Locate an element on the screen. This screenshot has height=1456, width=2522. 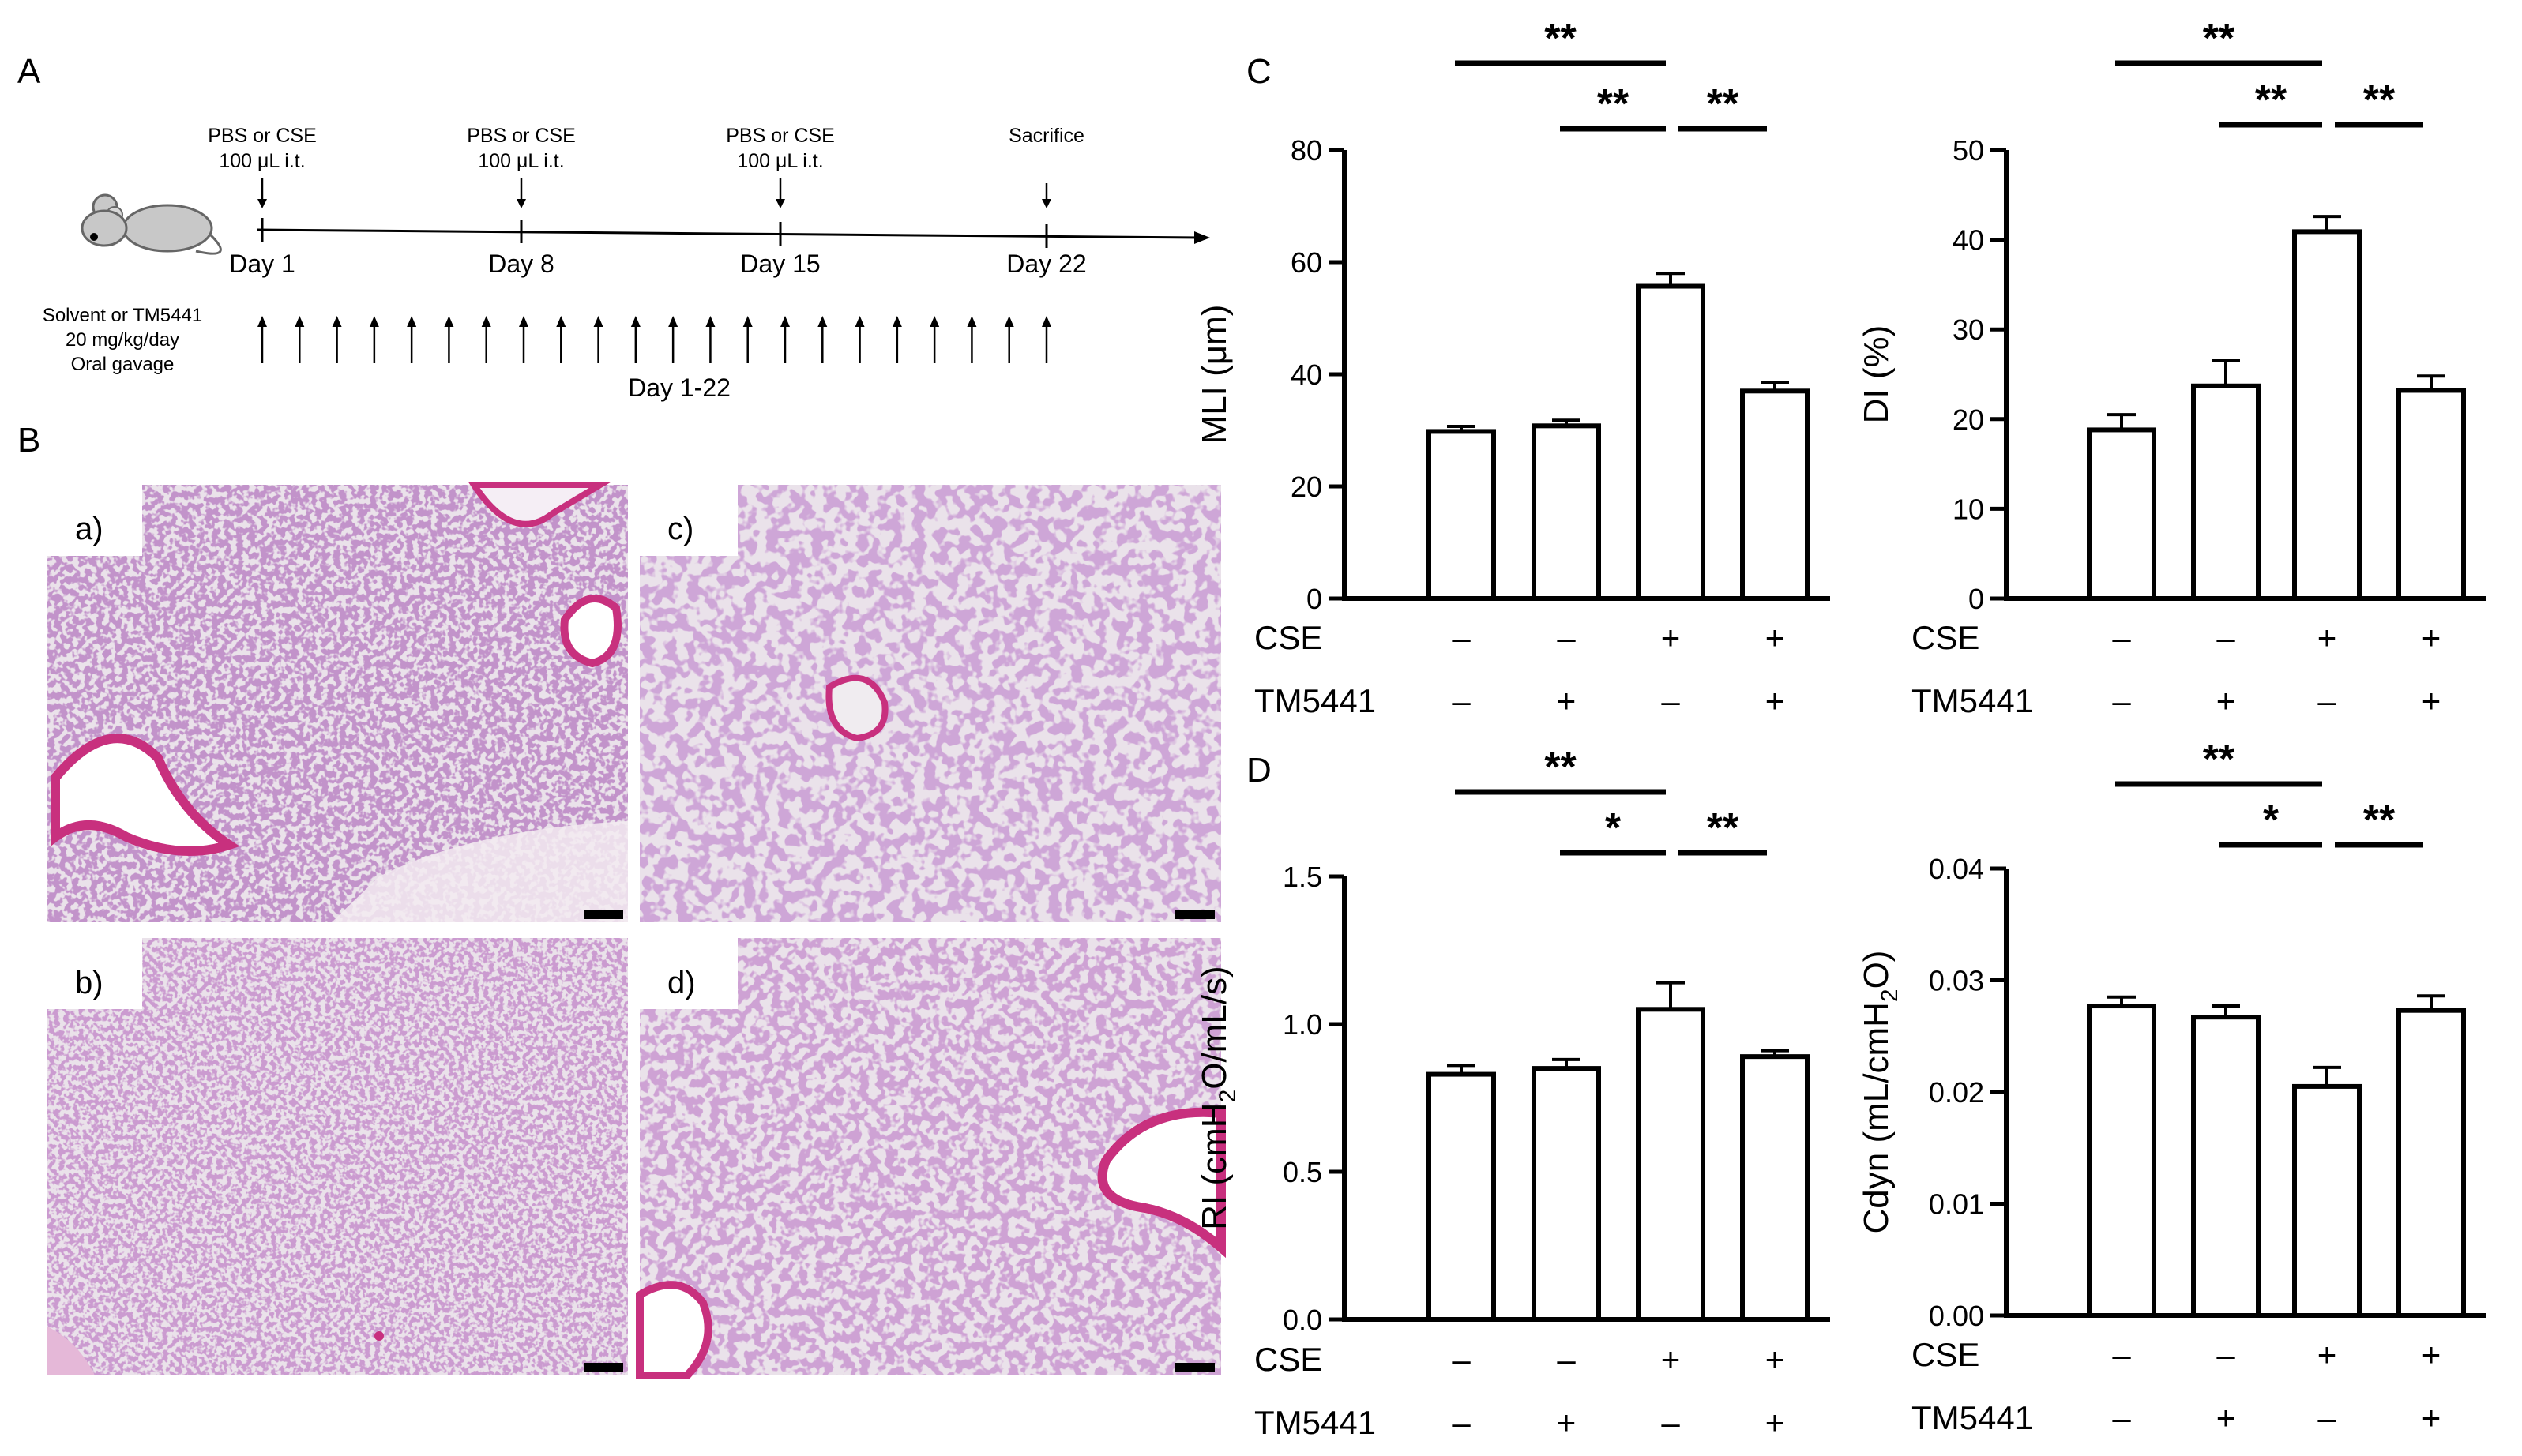
event-4-day: Day 22 is located at coordinates (1046, 264).